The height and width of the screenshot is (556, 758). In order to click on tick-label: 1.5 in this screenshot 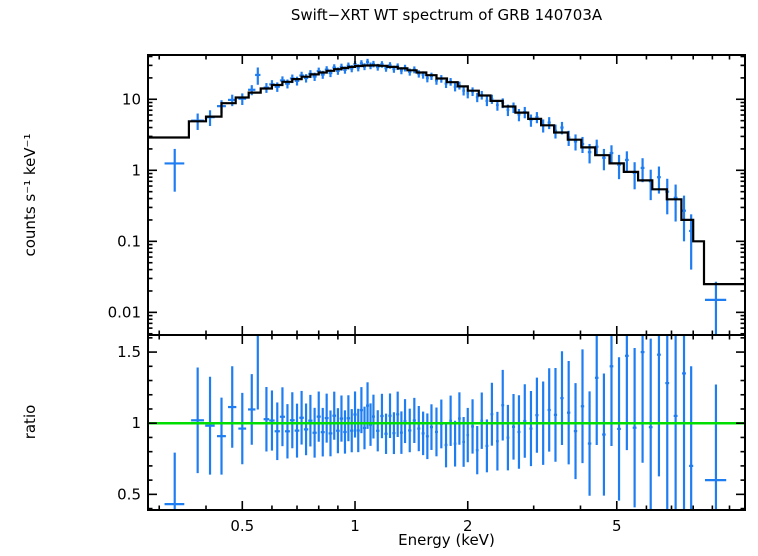, I will do `click(129, 352)`.